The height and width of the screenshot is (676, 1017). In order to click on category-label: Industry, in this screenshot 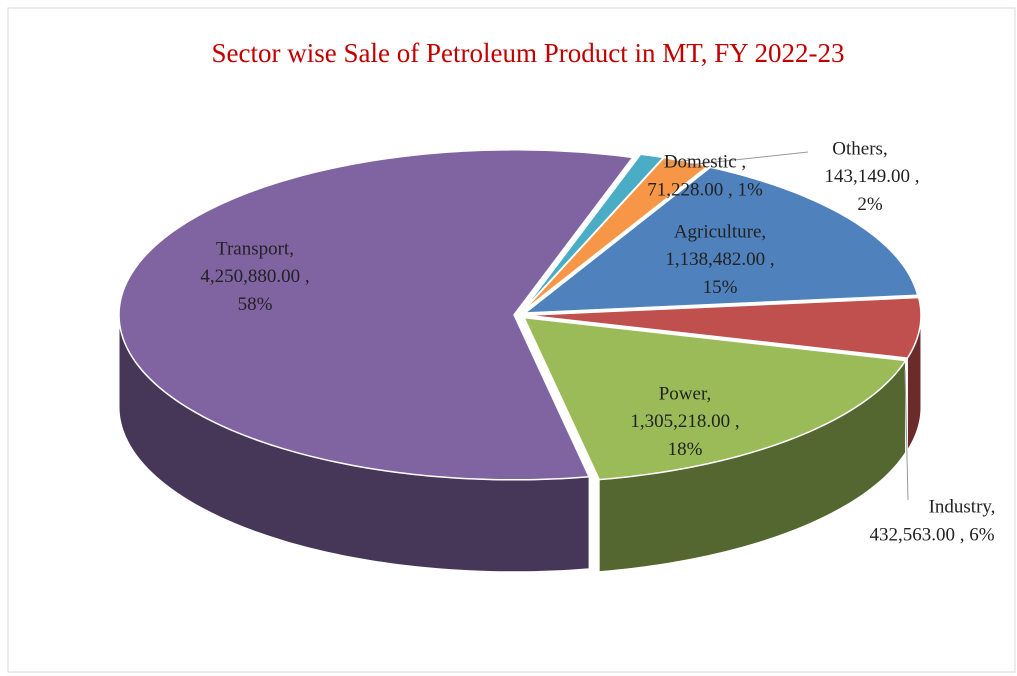, I will do `click(962, 506)`.